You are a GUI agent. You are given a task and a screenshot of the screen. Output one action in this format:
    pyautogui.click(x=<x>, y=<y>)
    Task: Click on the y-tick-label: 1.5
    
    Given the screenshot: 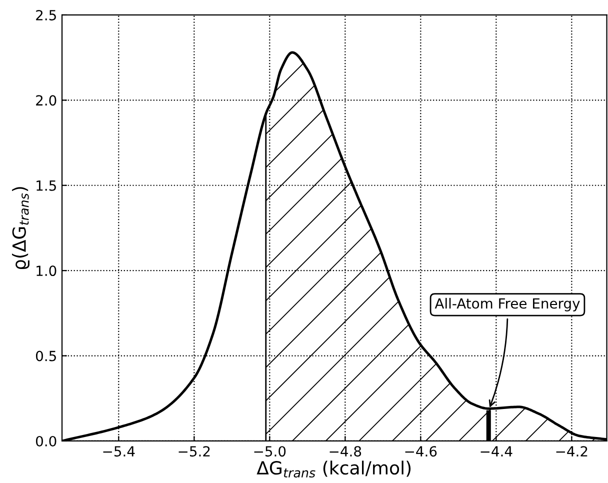 What is the action you would take?
    pyautogui.click(x=46, y=185)
    